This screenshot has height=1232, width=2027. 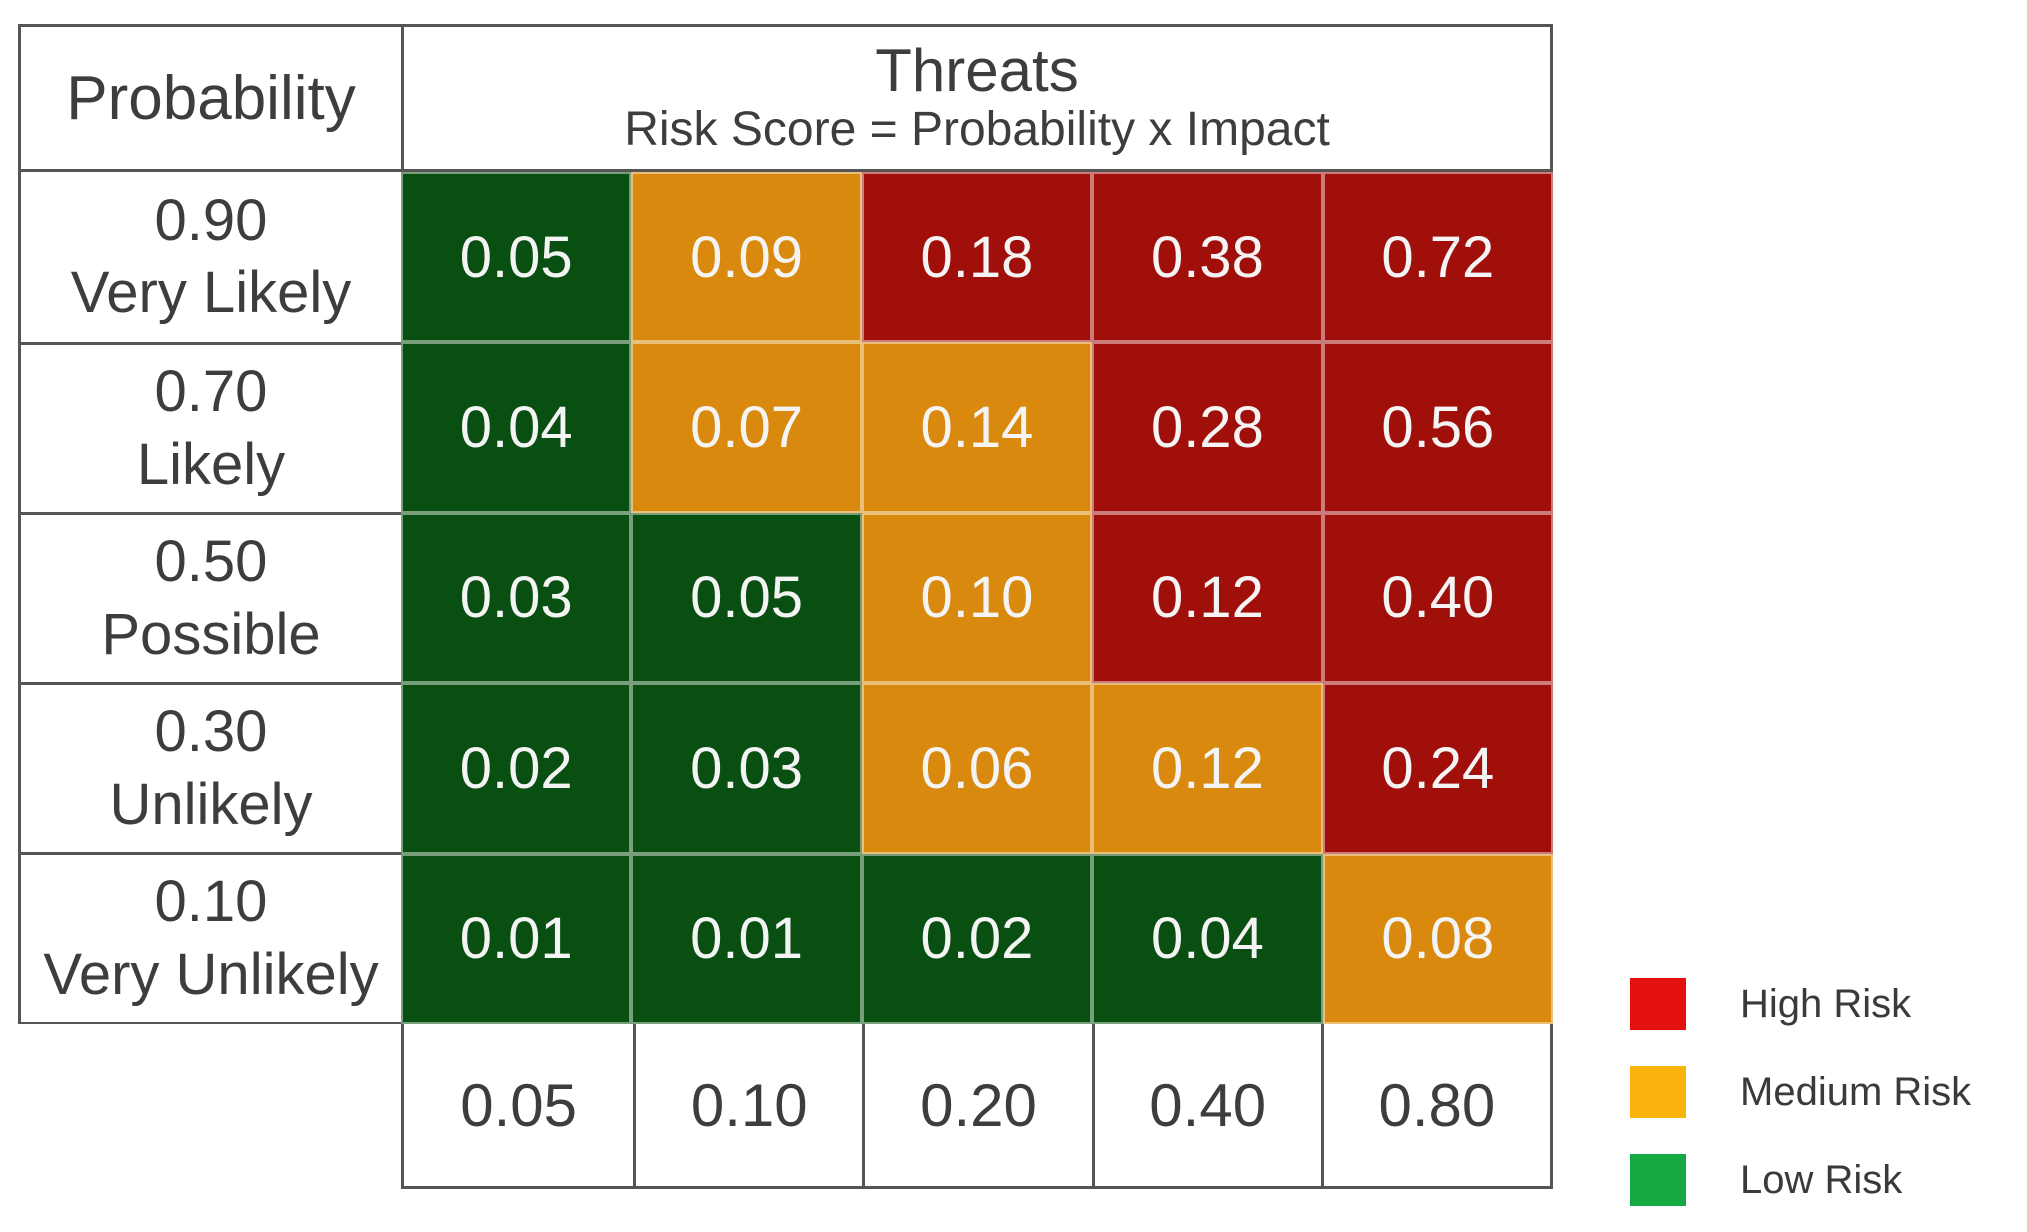 I want to click on impact-tick-label: 0.10, so click(x=747, y=1105).